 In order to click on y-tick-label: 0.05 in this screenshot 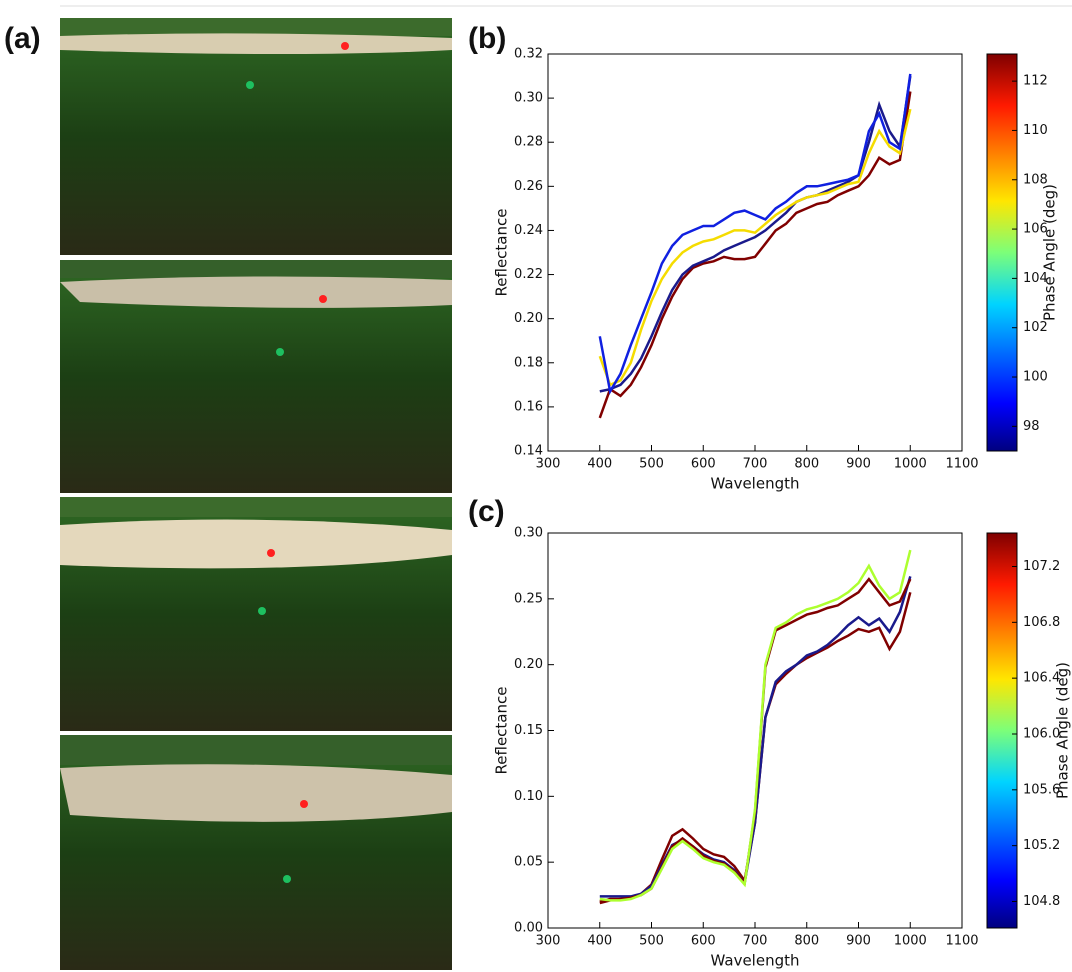, I will do `click(528, 862)`.